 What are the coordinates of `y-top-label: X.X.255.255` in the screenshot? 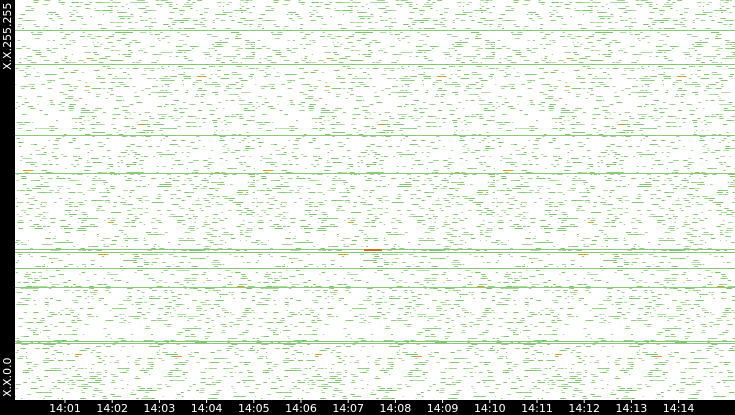 It's located at (7, 36).